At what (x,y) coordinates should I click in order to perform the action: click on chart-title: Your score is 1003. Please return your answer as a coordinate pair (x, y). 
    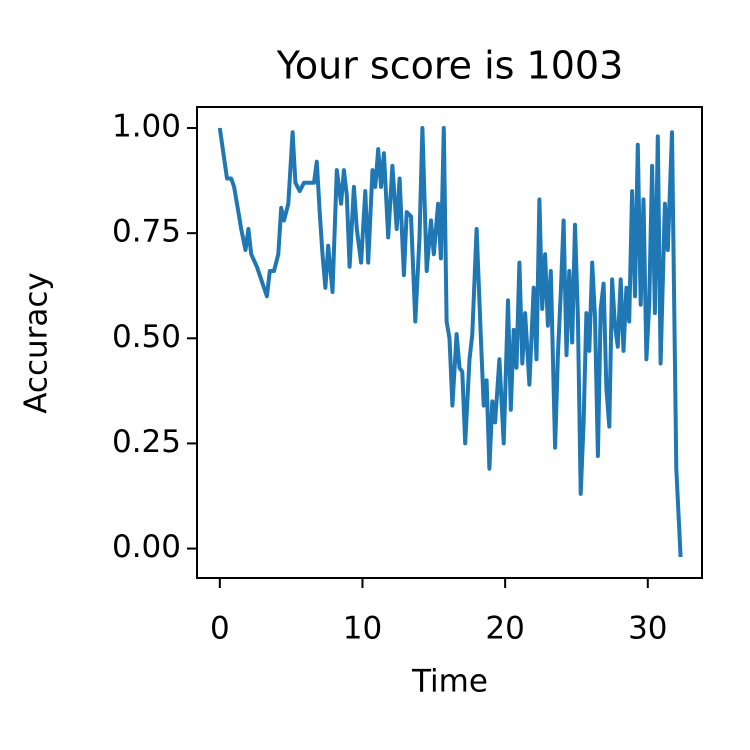
    Looking at the image, I should click on (450, 66).